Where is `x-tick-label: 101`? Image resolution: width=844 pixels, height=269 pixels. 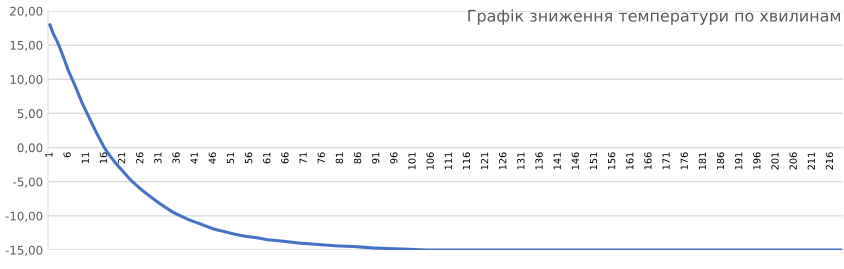 x-tick-label: 101 is located at coordinates (412, 161).